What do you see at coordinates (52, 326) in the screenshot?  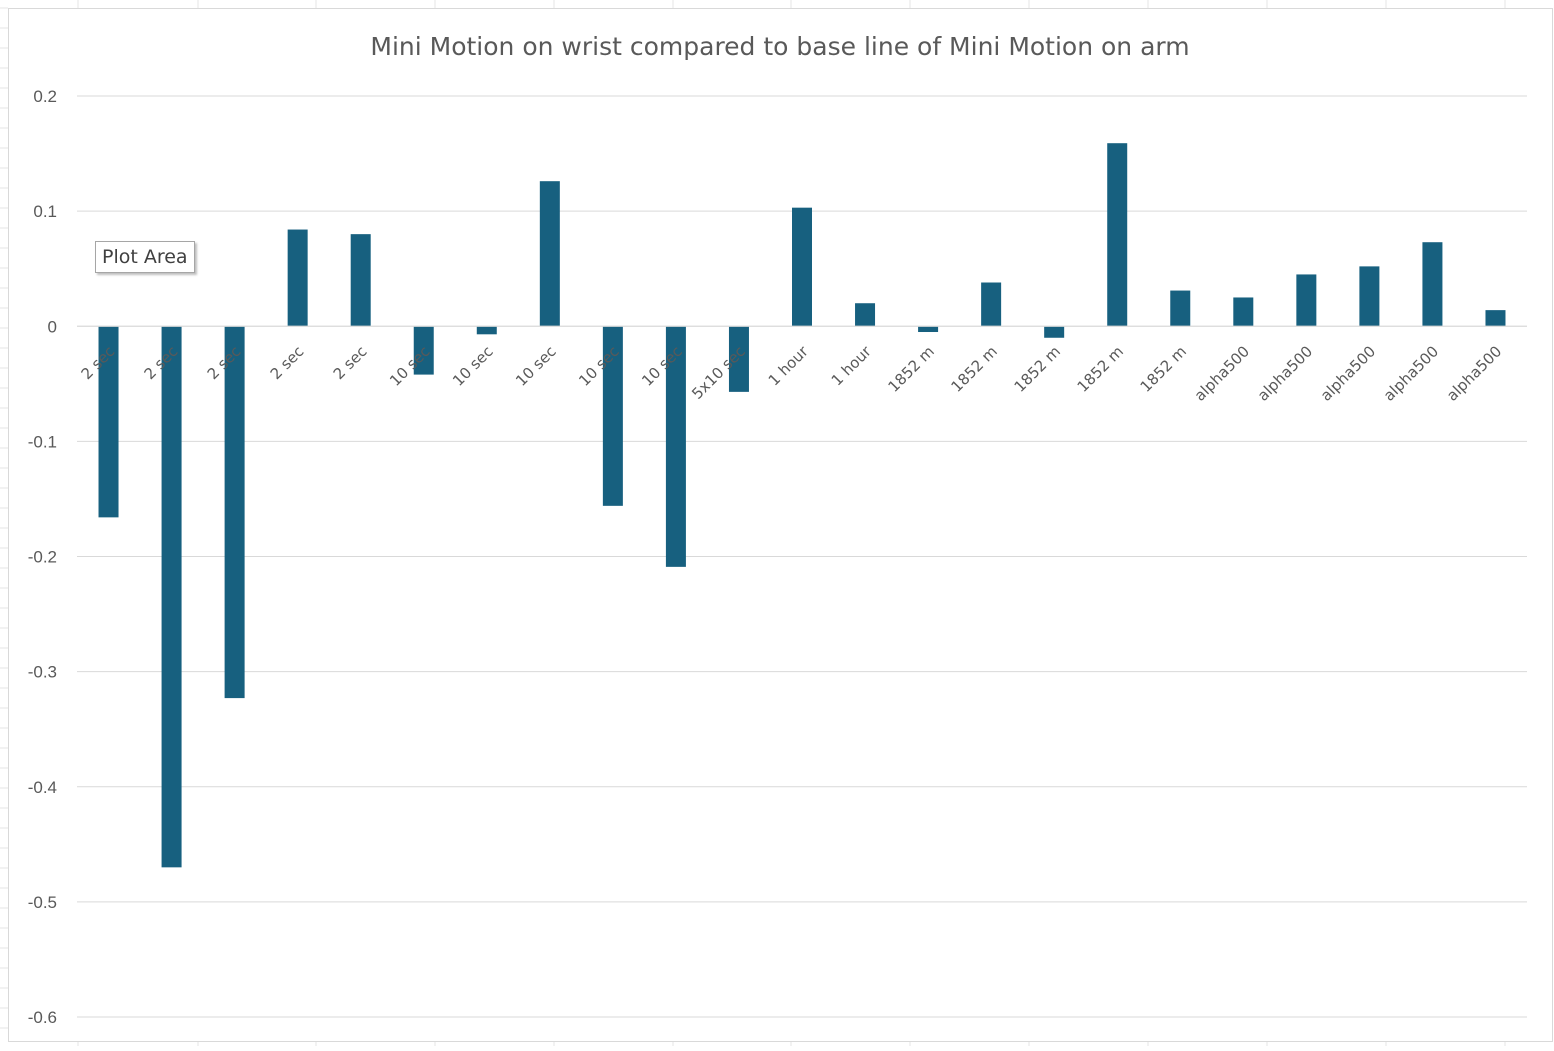 I see `y-tick-label: 0` at bounding box center [52, 326].